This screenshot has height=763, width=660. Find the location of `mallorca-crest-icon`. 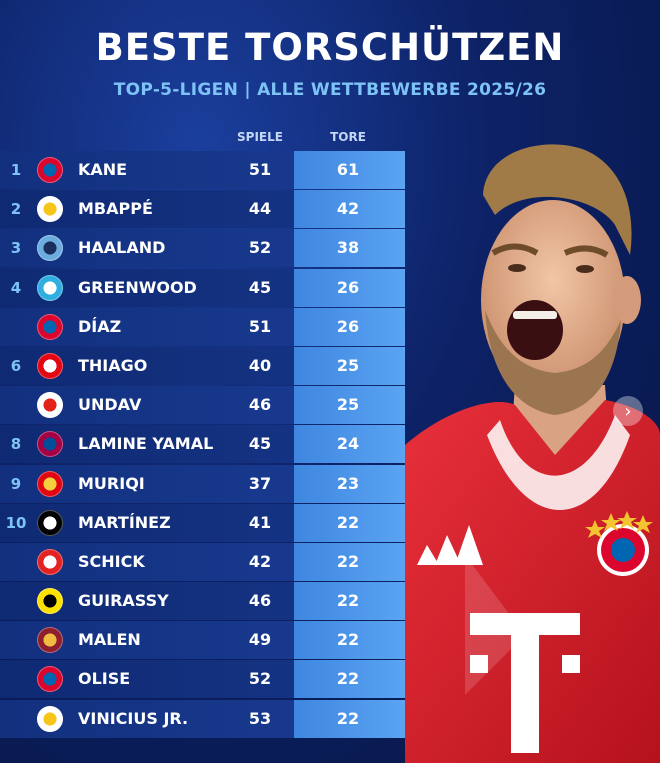

mallorca-crest-icon is located at coordinates (50, 483).